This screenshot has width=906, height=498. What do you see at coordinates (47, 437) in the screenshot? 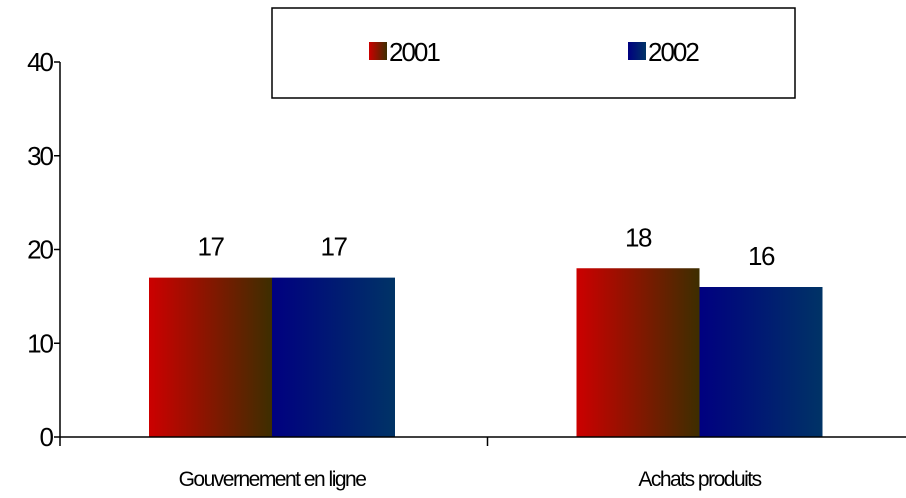
I see `y-tick-label: 0` at bounding box center [47, 437].